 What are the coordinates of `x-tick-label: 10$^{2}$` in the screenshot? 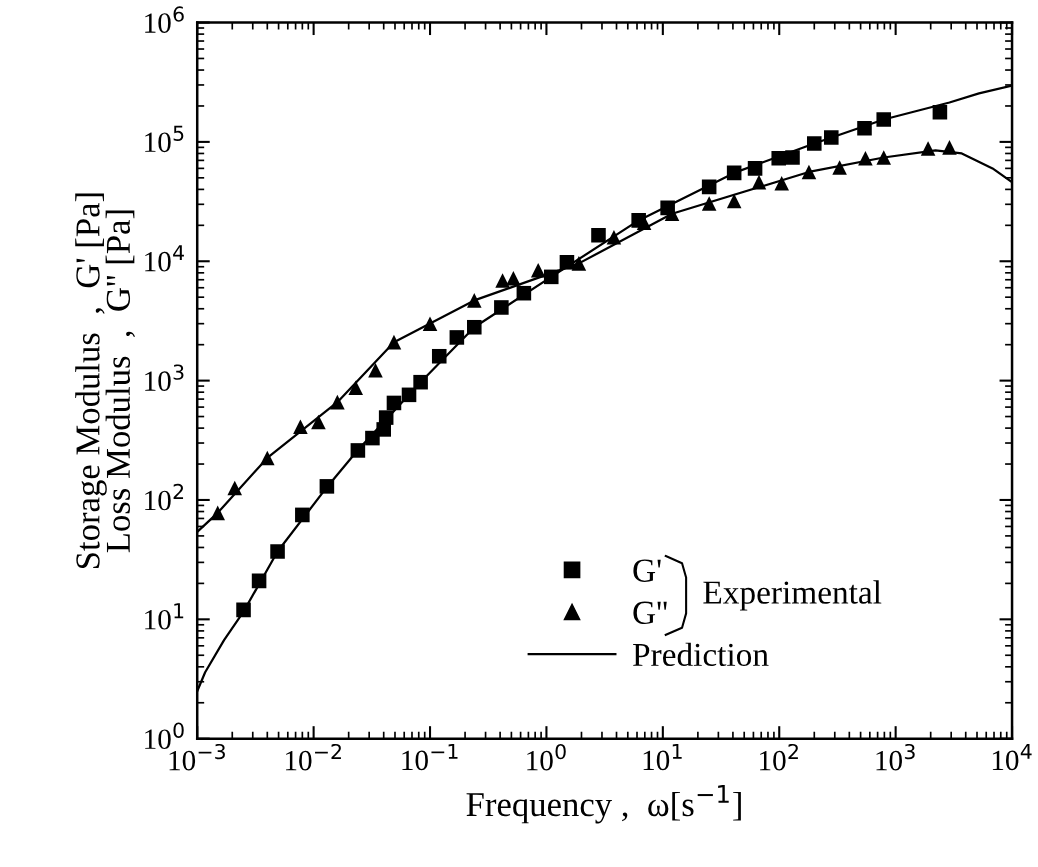 It's located at (779, 757).